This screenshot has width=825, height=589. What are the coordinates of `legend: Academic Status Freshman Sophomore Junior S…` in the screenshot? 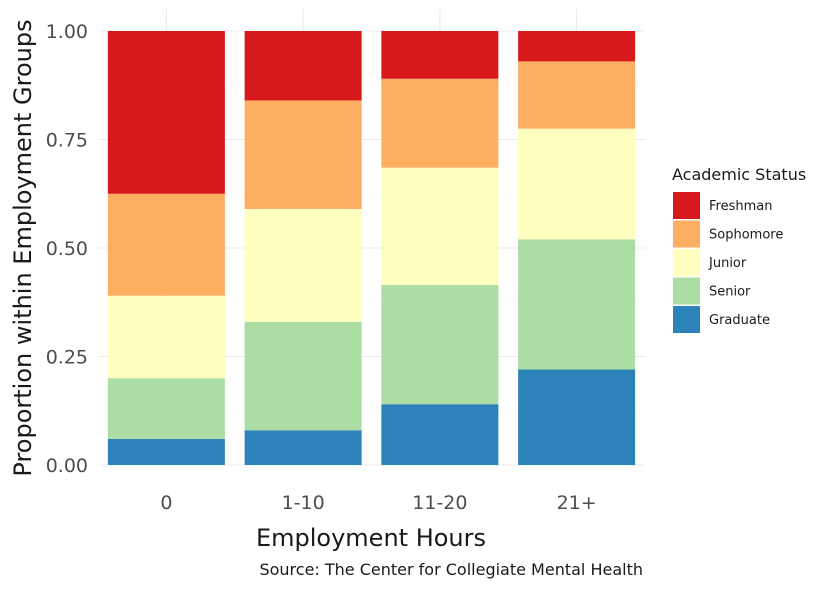 It's located at (739, 249).